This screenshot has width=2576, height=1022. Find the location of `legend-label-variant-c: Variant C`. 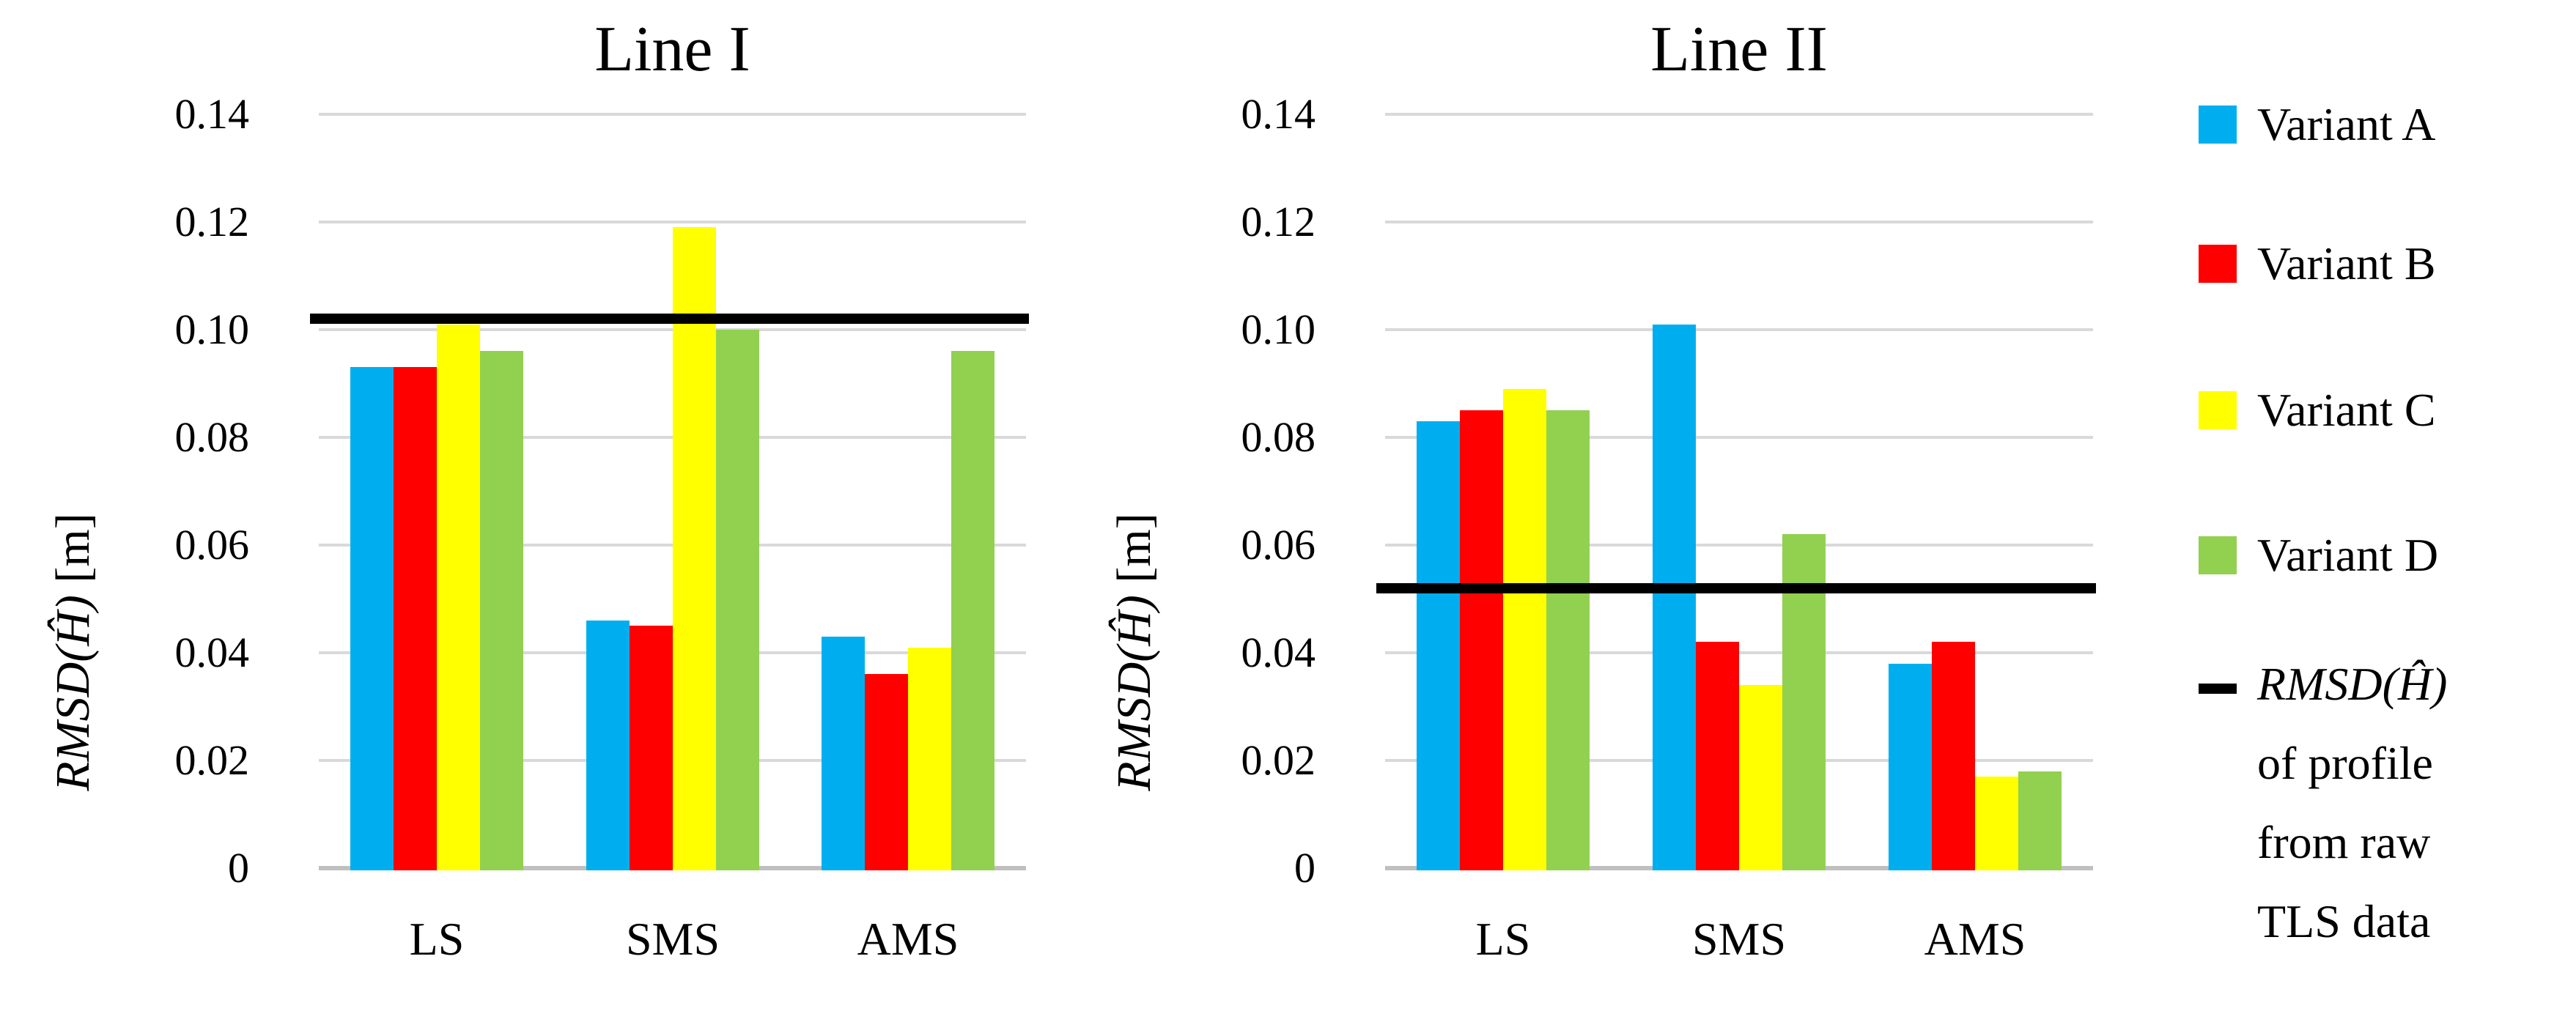

legend-label-variant-c: Variant C is located at coordinates (2346, 410).